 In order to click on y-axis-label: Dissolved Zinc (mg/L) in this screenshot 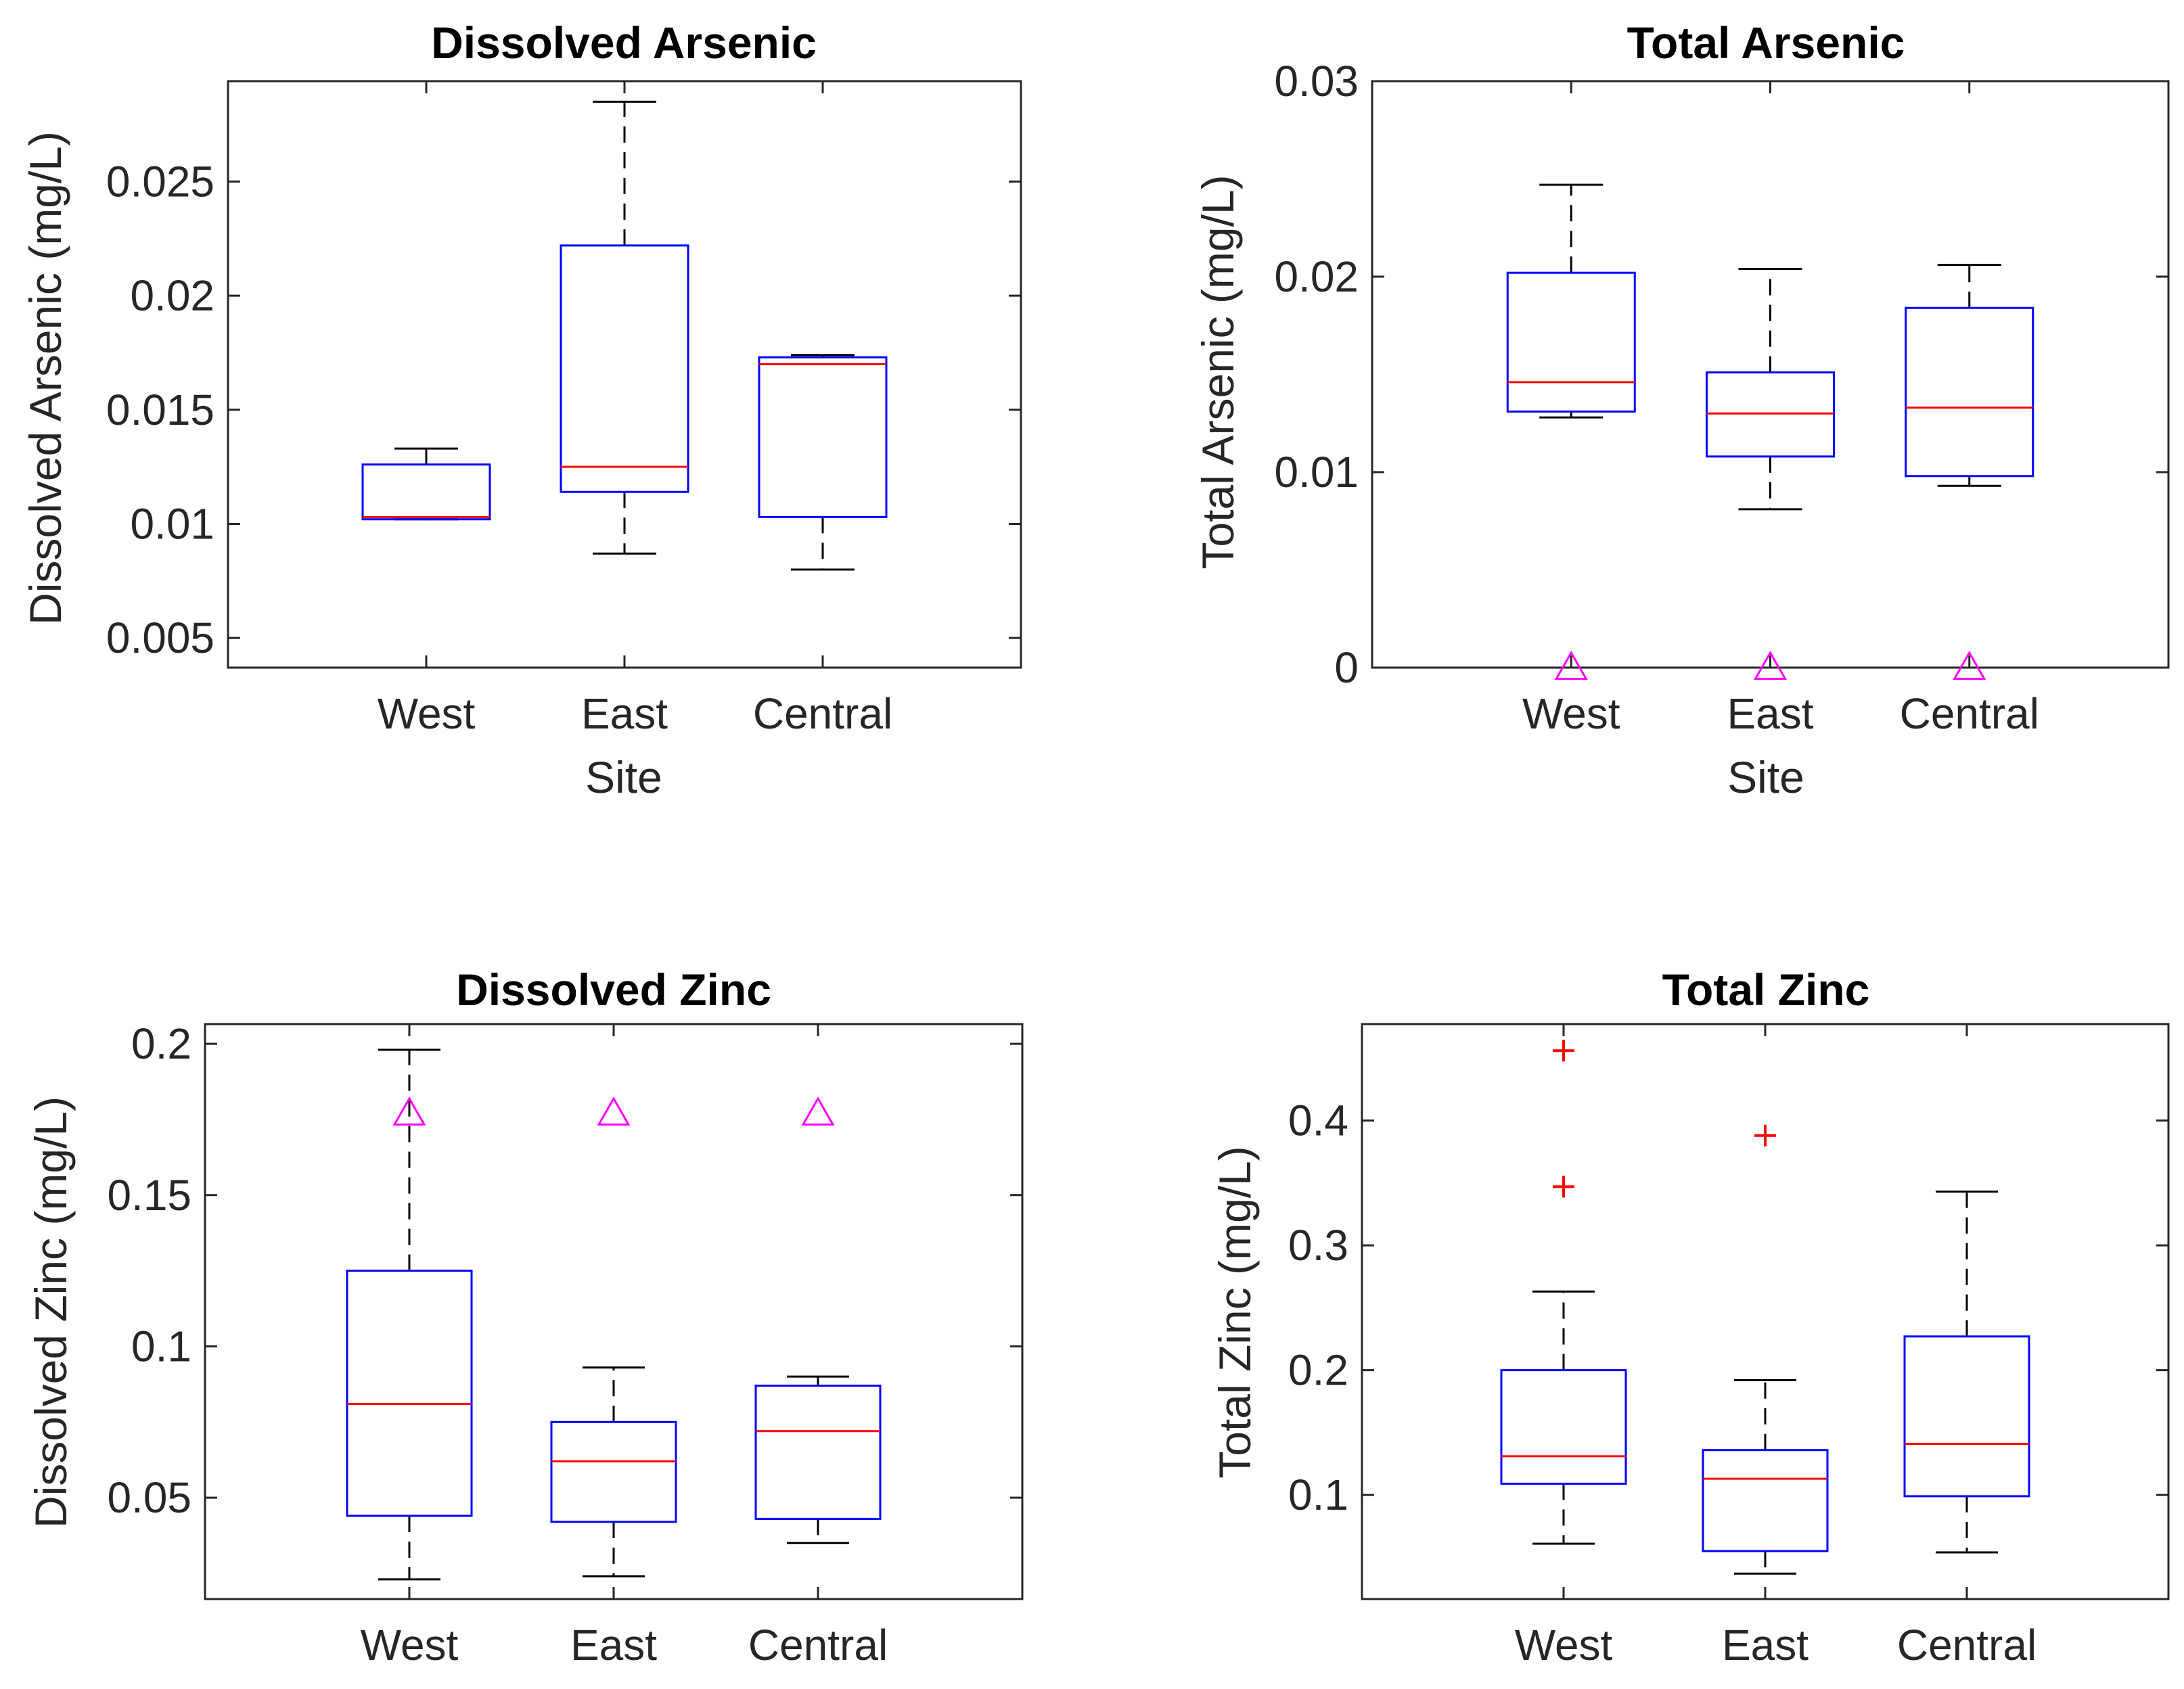, I will do `click(51, 1312)`.